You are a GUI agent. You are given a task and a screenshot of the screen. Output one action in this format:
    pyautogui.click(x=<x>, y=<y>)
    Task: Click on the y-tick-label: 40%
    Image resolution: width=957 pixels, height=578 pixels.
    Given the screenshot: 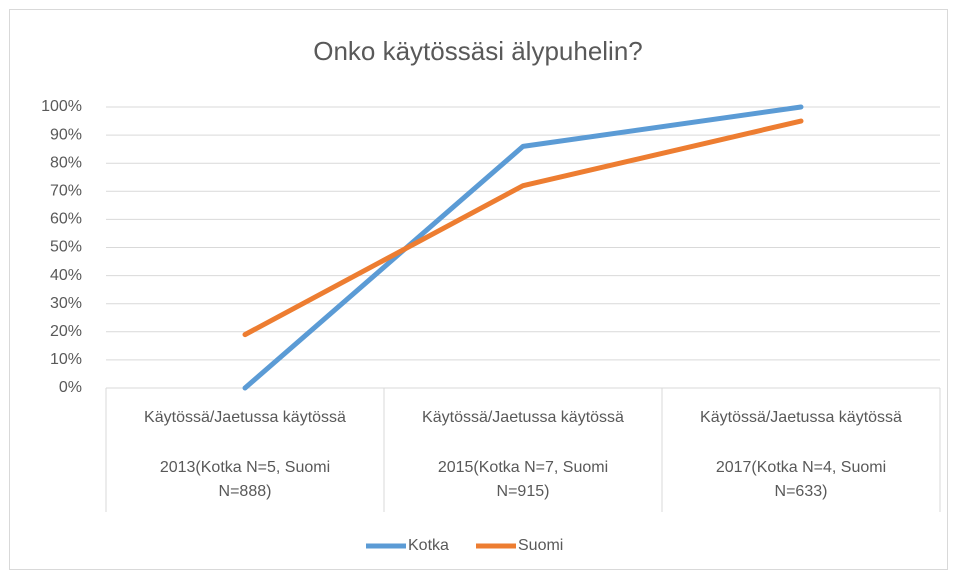 What is the action you would take?
    pyautogui.click(x=66, y=275)
    